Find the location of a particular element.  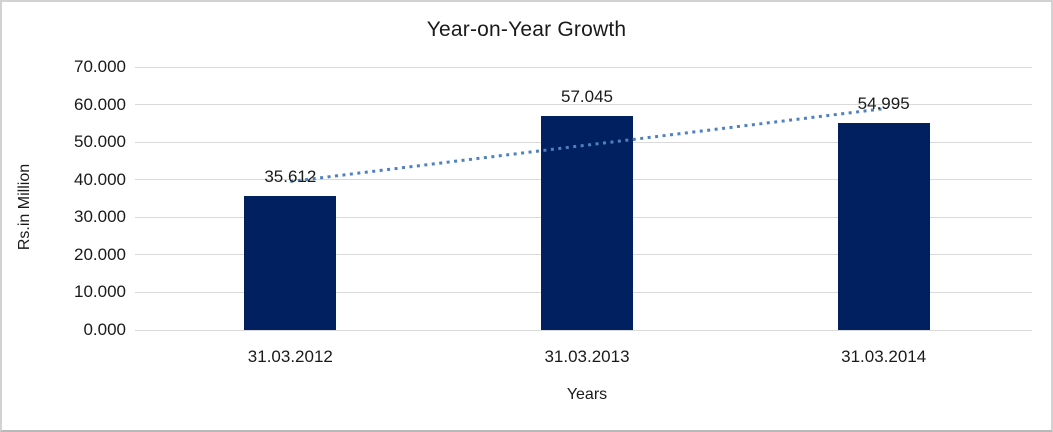

x-tick-label: 31.03.2013 is located at coordinates (587, 356).